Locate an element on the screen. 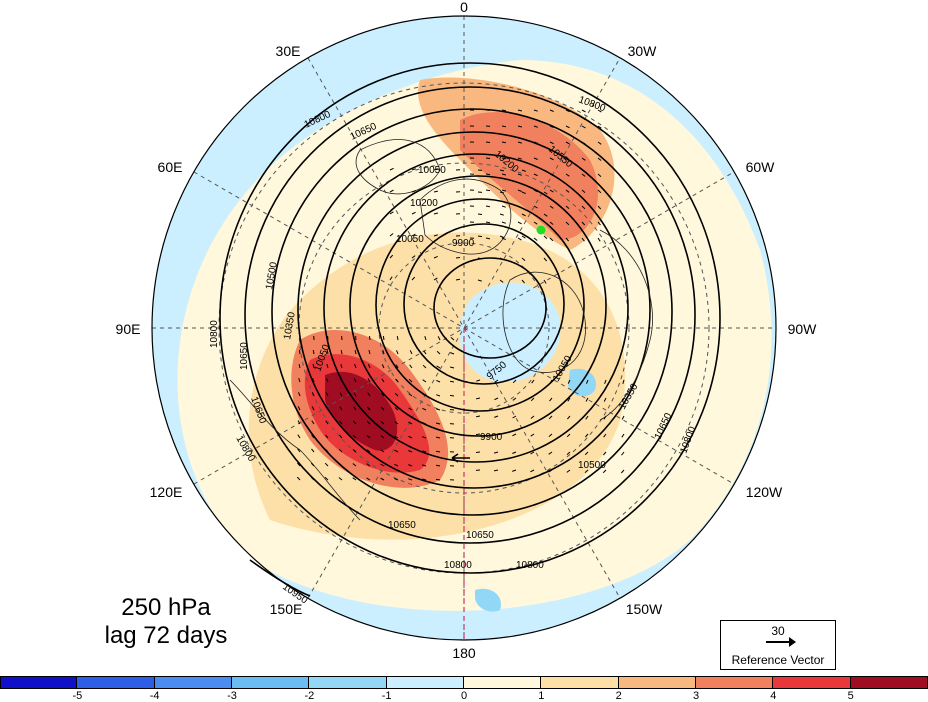  colorbar-tick-label: -4 is located at coordinates (154, 696).